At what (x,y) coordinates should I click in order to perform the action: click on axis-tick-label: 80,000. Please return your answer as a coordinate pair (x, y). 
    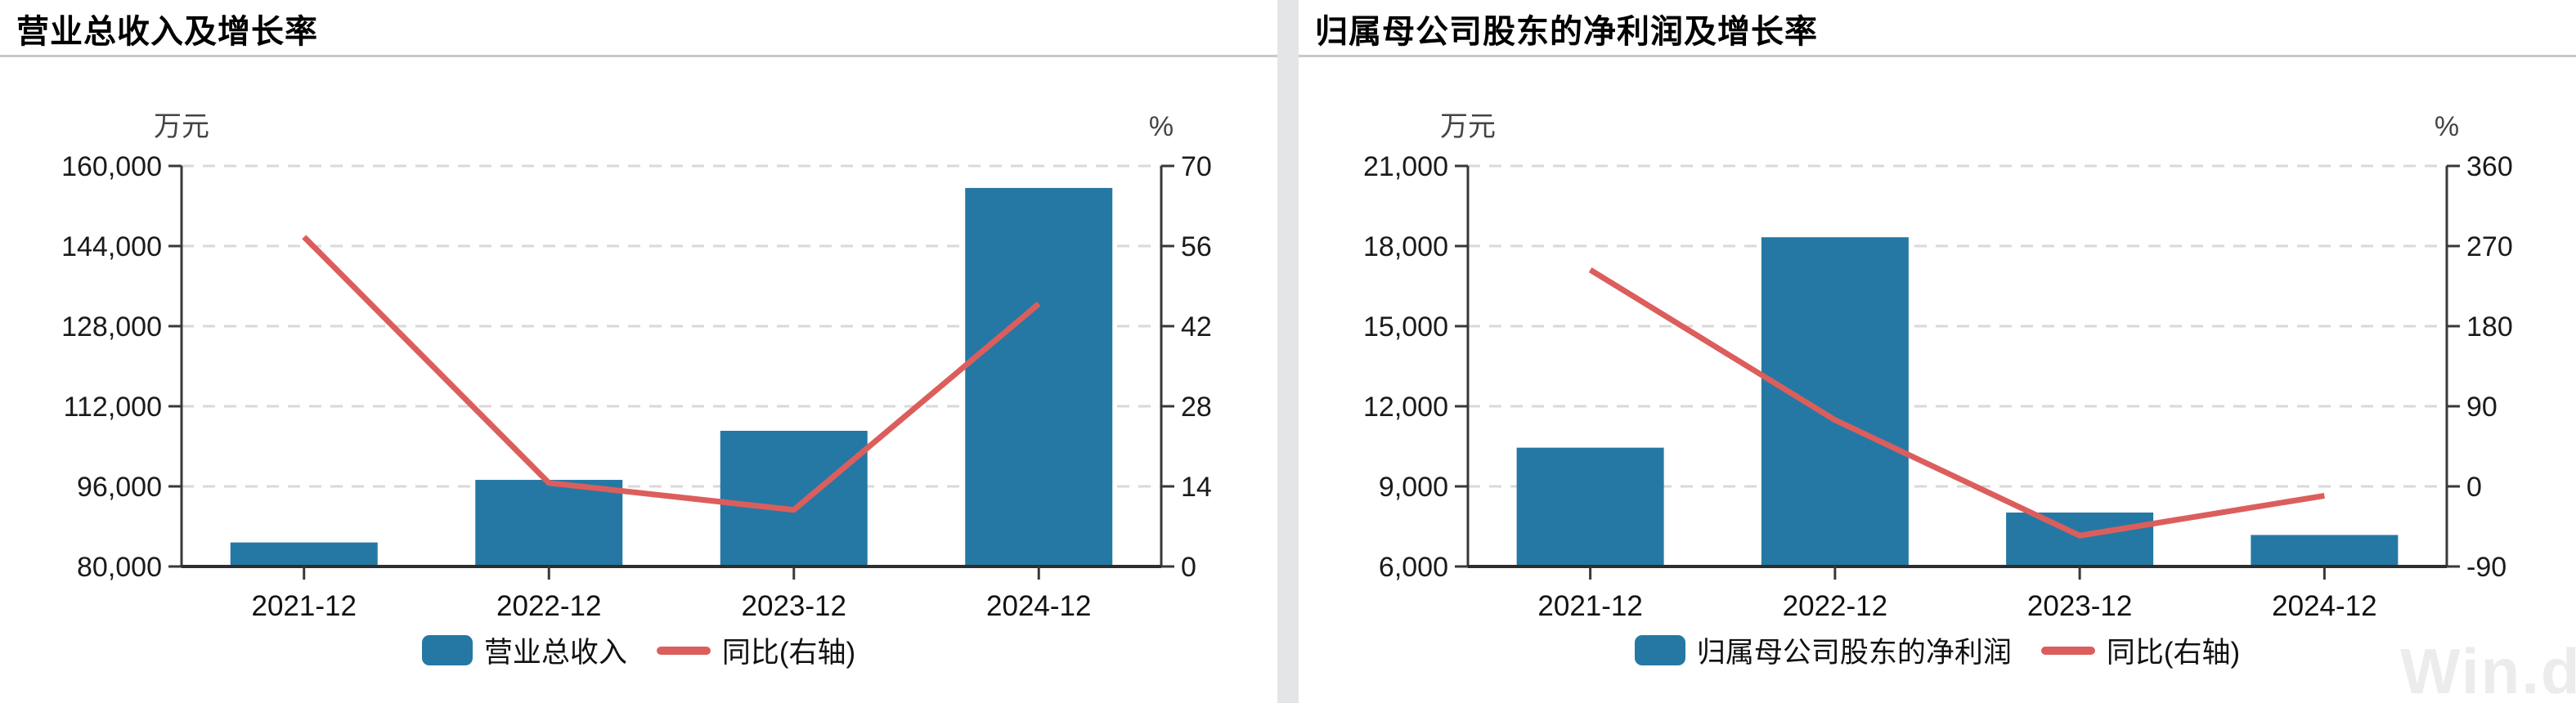
    Looking at the image, I should click on (119, 567).